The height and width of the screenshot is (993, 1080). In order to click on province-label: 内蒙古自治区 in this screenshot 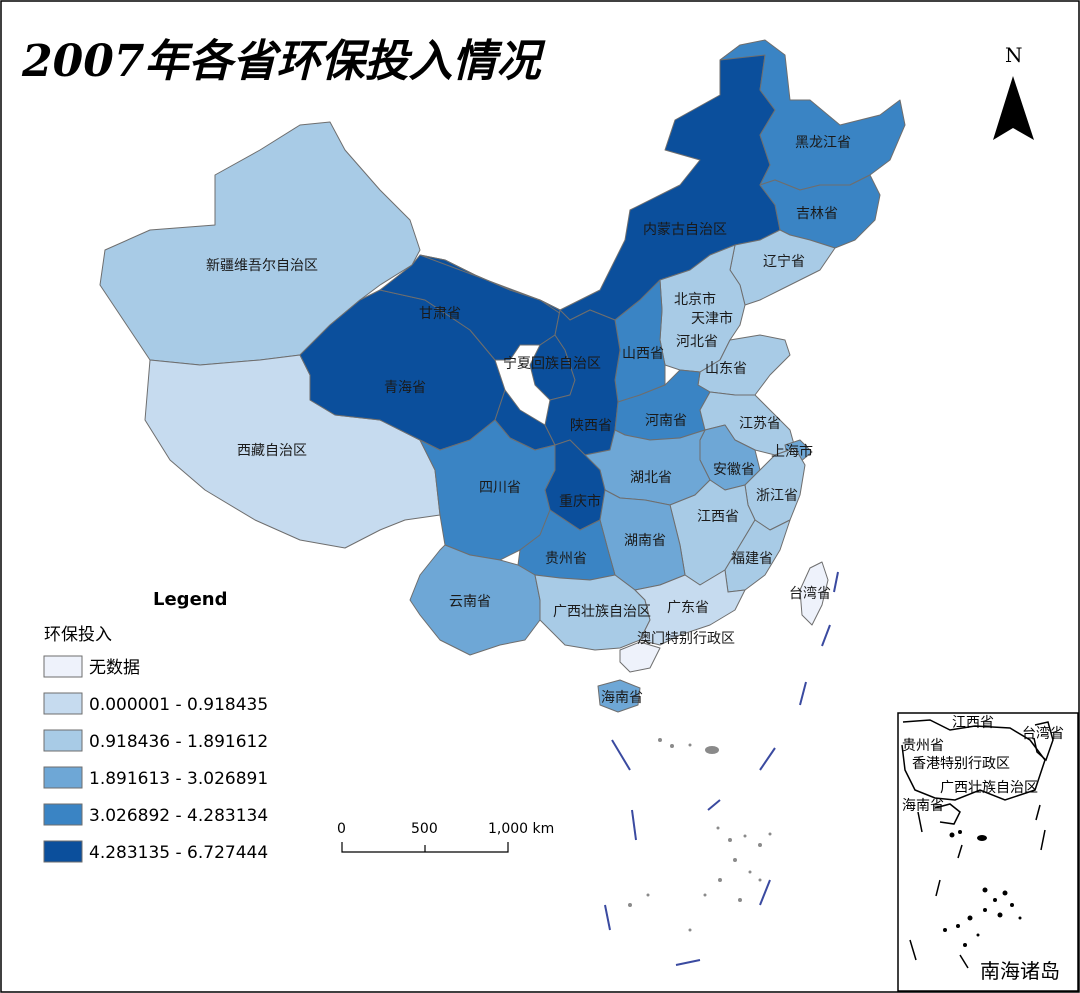, I will do `click(685, 230)`.